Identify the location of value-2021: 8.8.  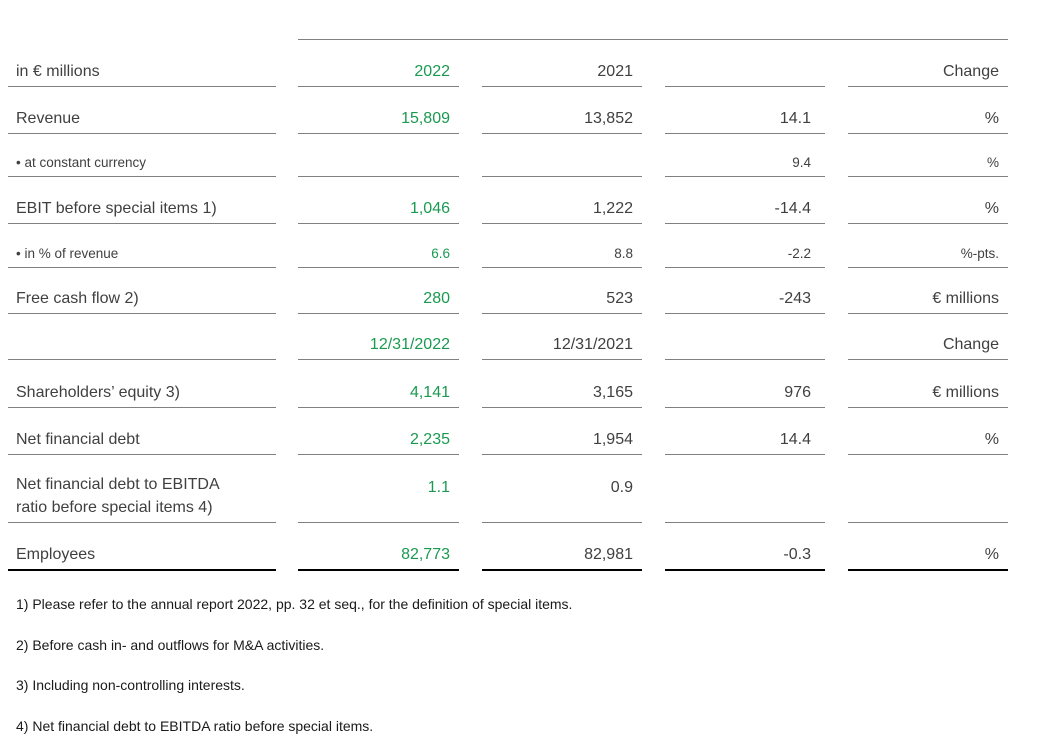
(562, 246).